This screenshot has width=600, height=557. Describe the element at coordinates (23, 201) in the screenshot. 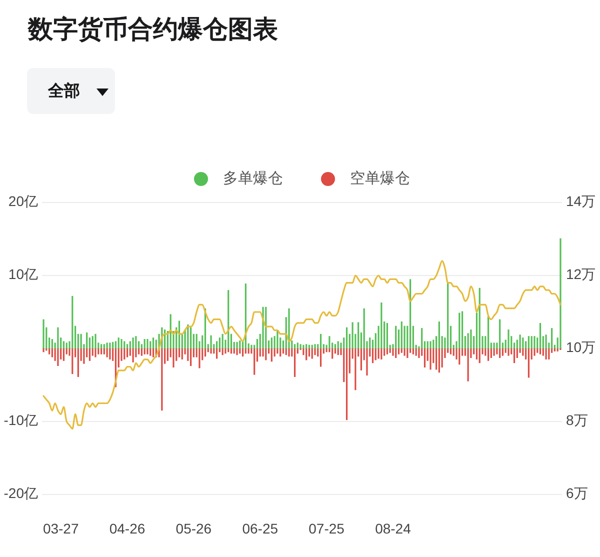

I see `y-tick-label: 20亿` at that location.